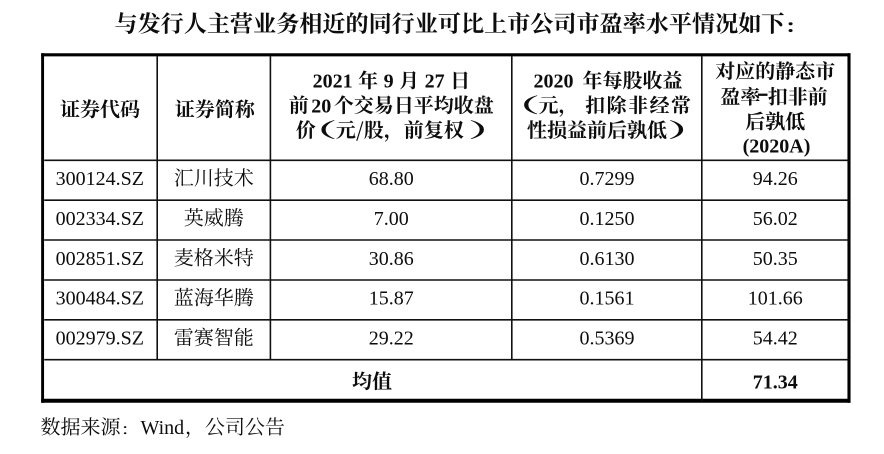  I want to click on svg-text: Wind, so click(163, 428).